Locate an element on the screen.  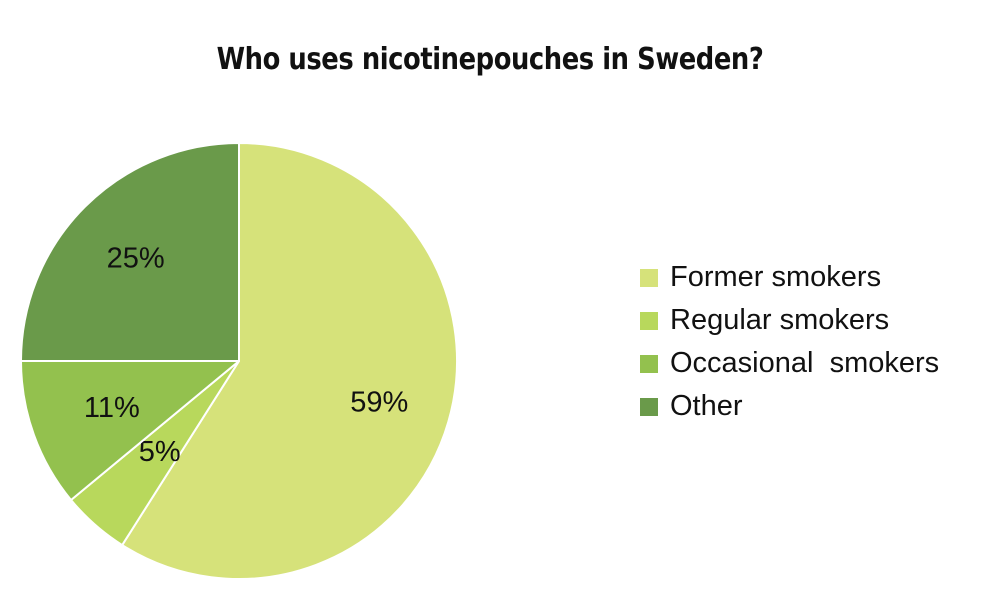
data-label-occasional-smokers: 11% is located at coordinates (112, 408).